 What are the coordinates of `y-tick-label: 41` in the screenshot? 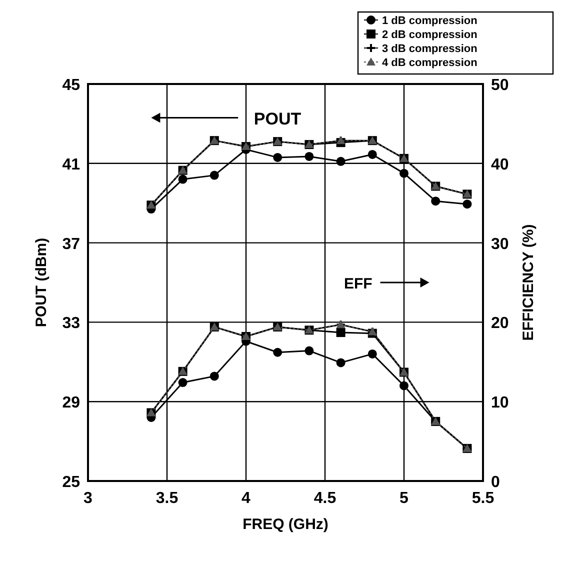 It's located at (71, 165).